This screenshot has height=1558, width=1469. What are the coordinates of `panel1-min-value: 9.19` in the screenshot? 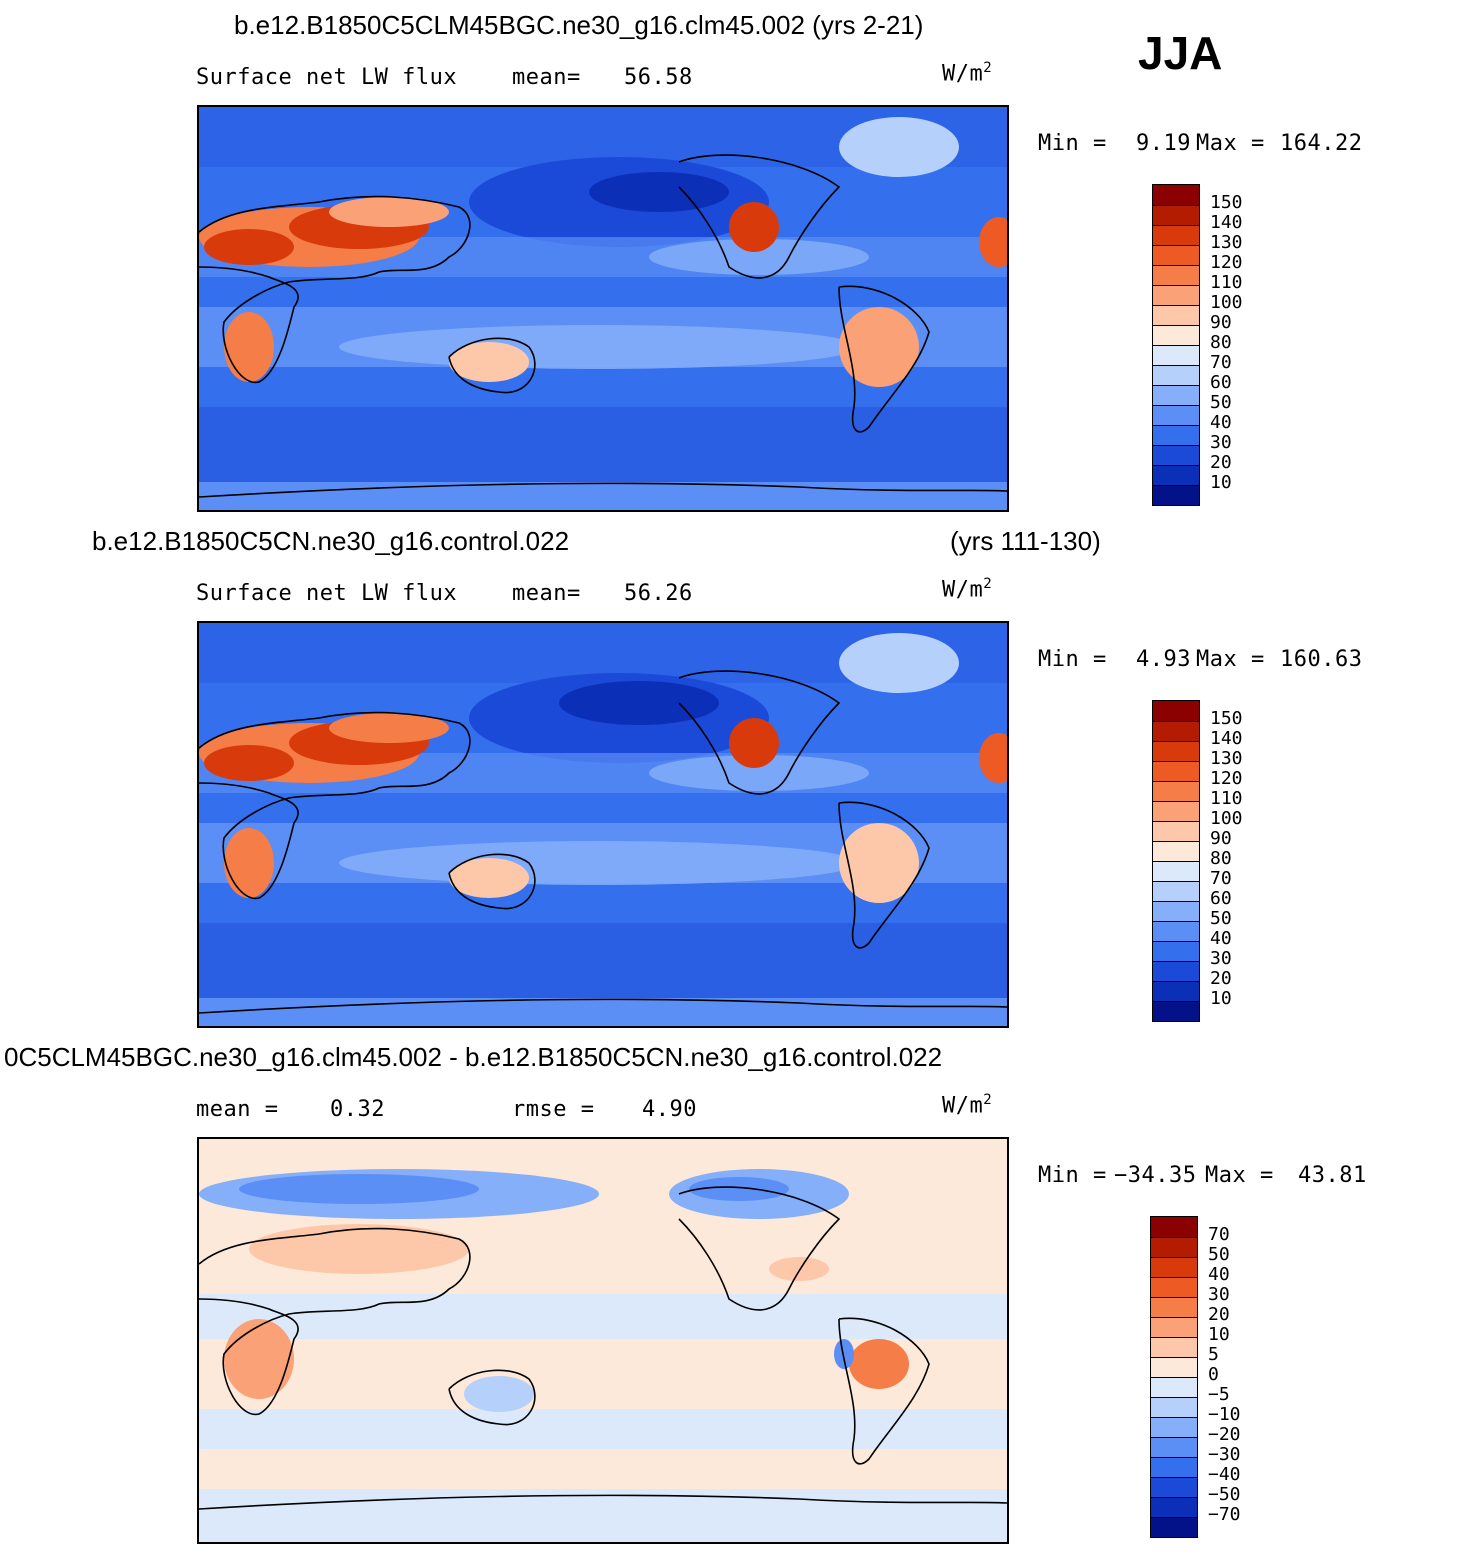 It's located at (1163, 143).